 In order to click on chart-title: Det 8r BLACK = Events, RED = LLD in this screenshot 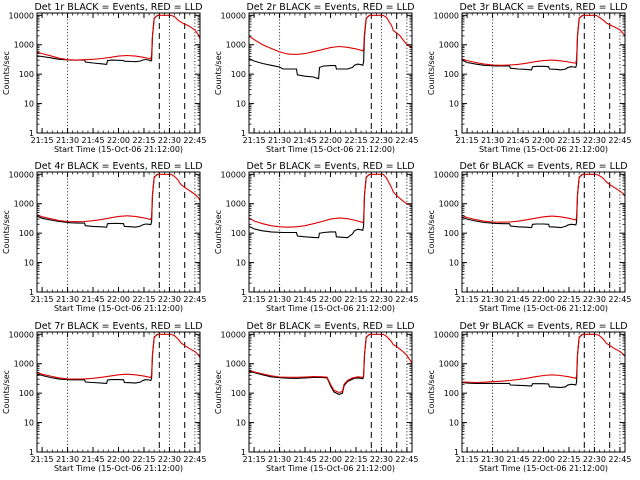, I will do `click(330, 326)`.